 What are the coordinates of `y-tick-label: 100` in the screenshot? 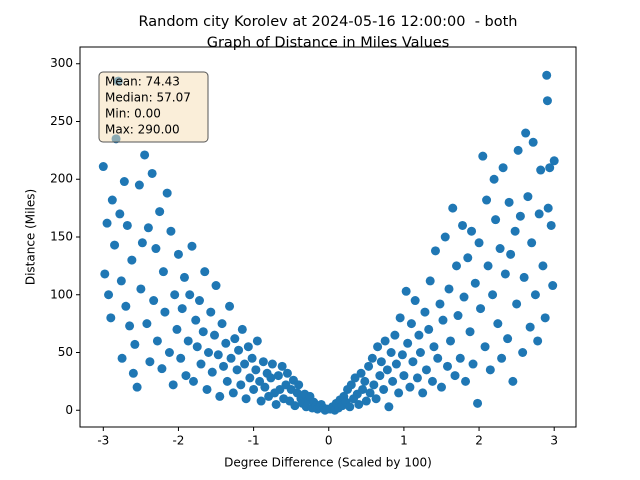 It's located at (61, 294).